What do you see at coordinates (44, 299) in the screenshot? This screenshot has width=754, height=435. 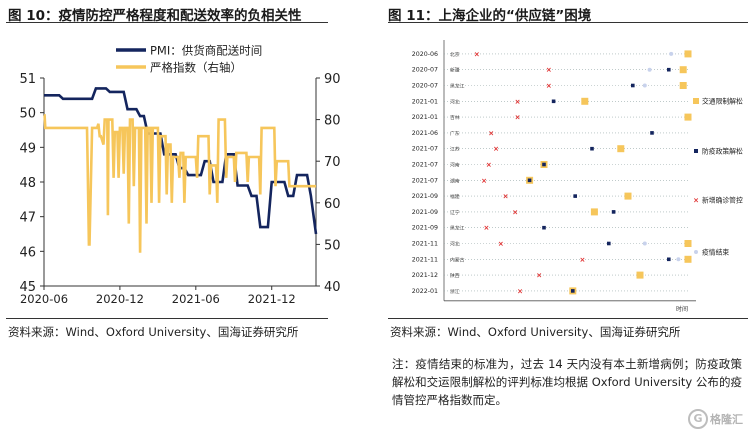 I see `x-tick-label: 2020-06` at bounding box center [44, 299].